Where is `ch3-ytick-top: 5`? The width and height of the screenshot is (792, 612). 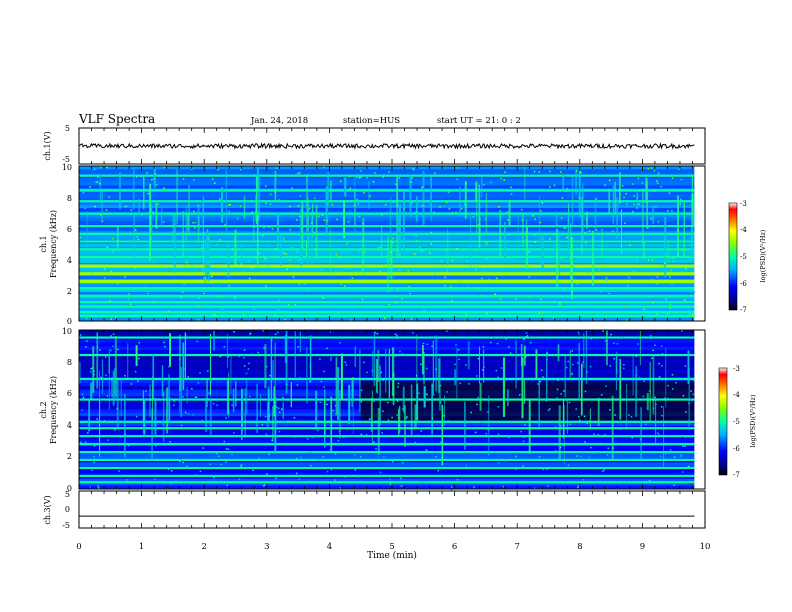 ch3-ytick-top: 5 is located at coordinates (67, 494).